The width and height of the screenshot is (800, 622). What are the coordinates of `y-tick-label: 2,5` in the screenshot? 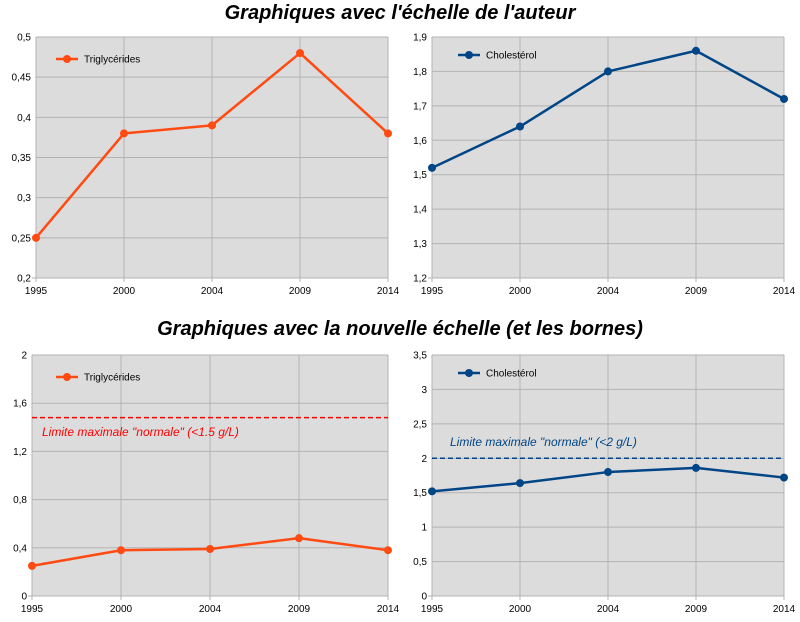 It's located at (420, 424).